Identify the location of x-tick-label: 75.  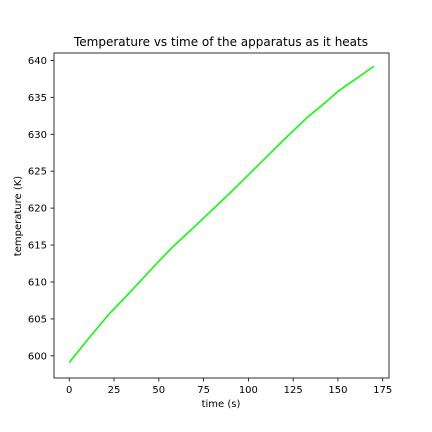
(203, 390).